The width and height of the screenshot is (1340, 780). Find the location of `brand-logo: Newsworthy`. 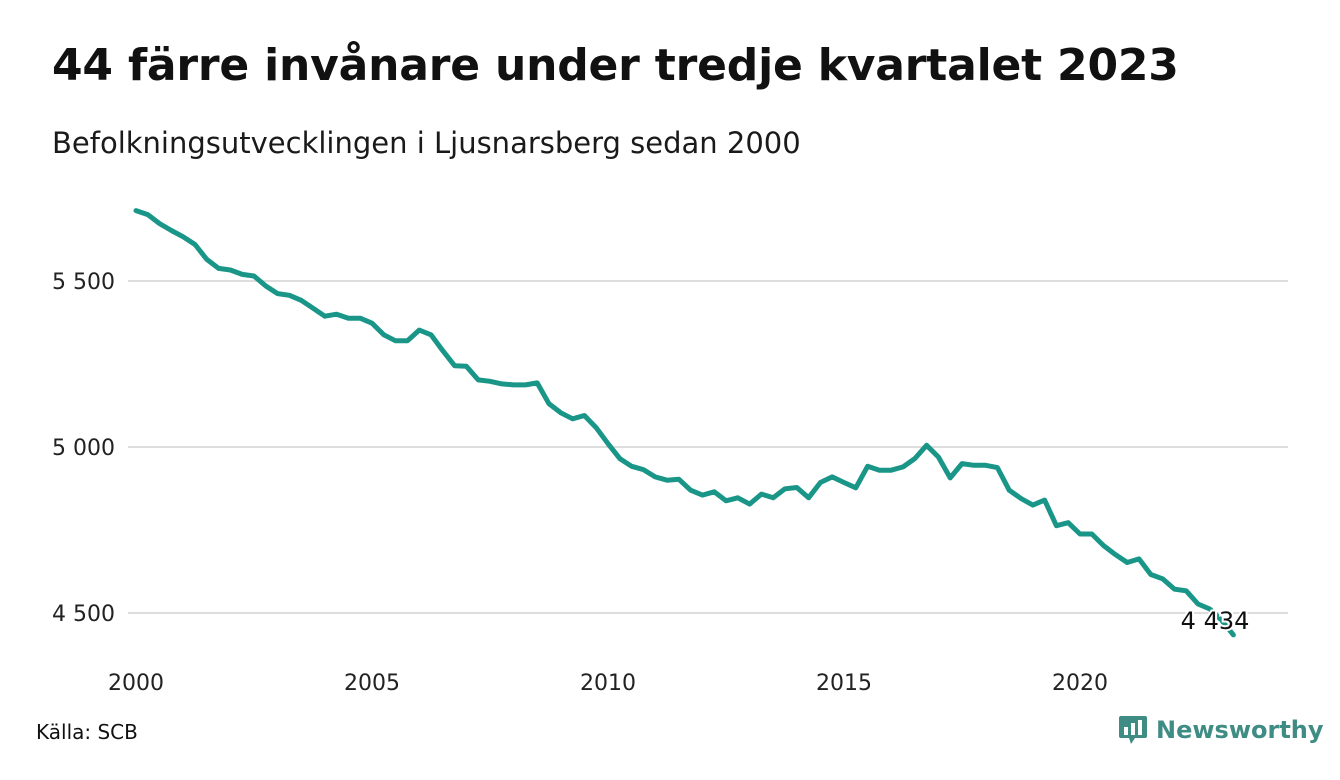

brand-logo: Newsworthy is located at coordinates (1221, 730).